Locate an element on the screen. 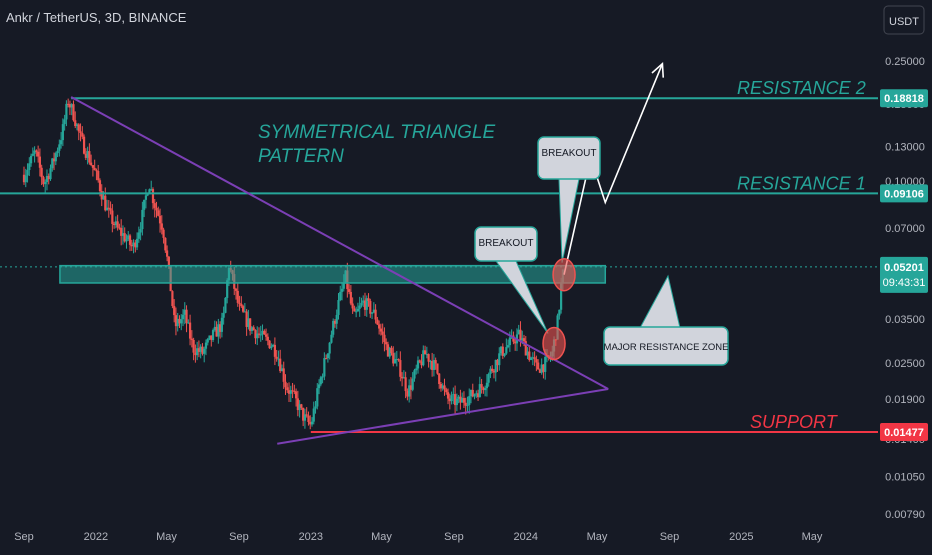  resistance-zone is located at coordinates (333, 274).